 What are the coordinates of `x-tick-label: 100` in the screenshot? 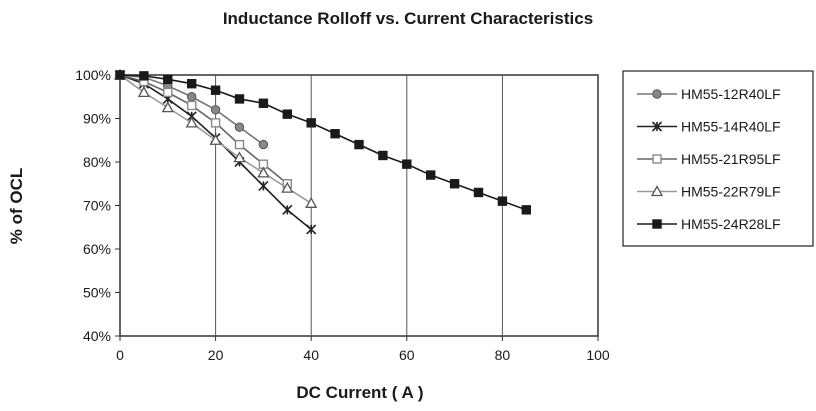 It's located at (598, 355).